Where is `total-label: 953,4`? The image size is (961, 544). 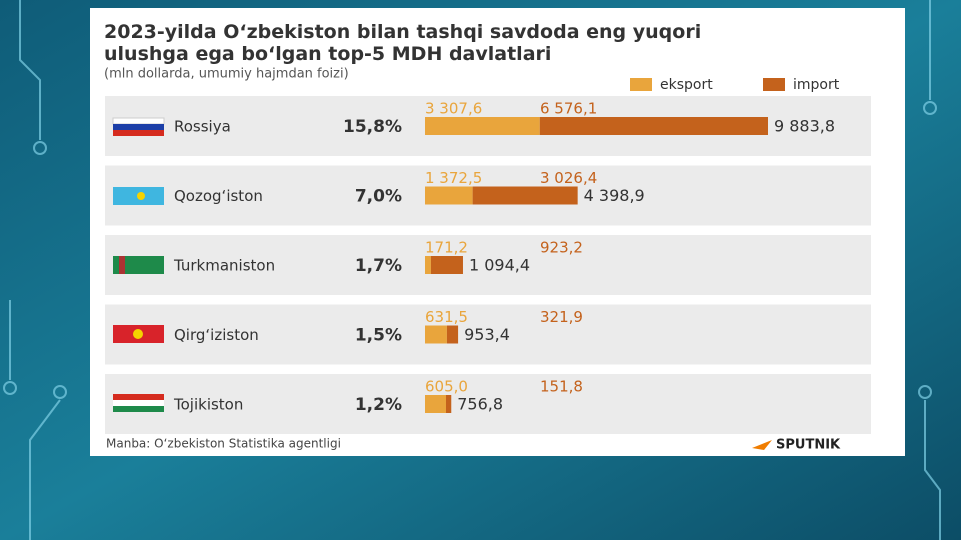
total-label: 953,4 is located at coordinates (487, 334).